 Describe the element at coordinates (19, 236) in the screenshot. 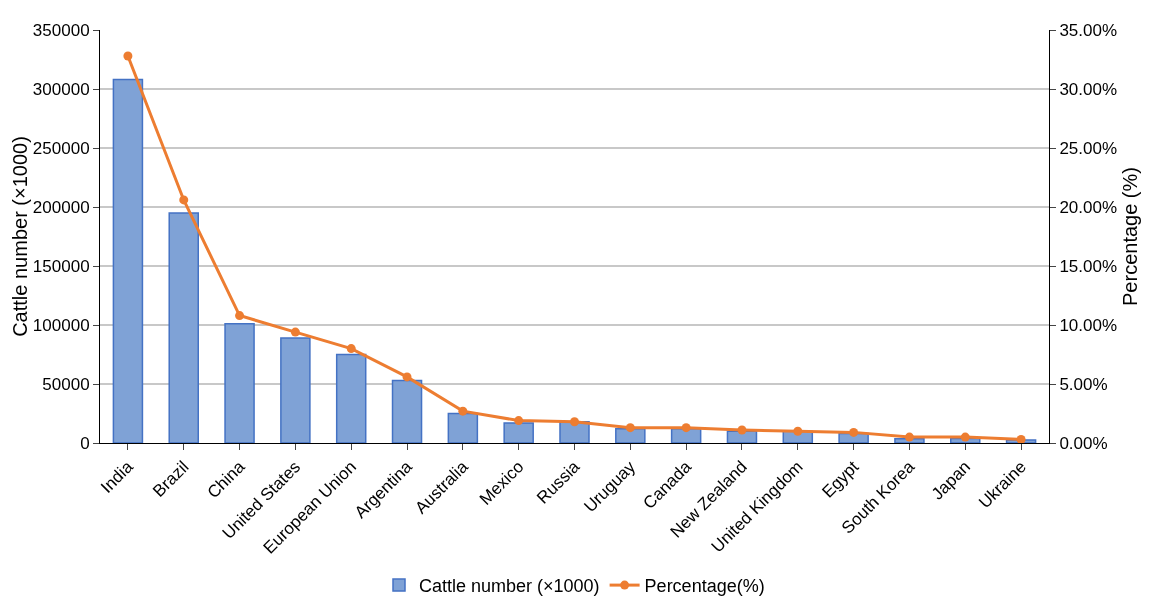

I see `y-axis-title: Cattle number (×1000)` at that location.